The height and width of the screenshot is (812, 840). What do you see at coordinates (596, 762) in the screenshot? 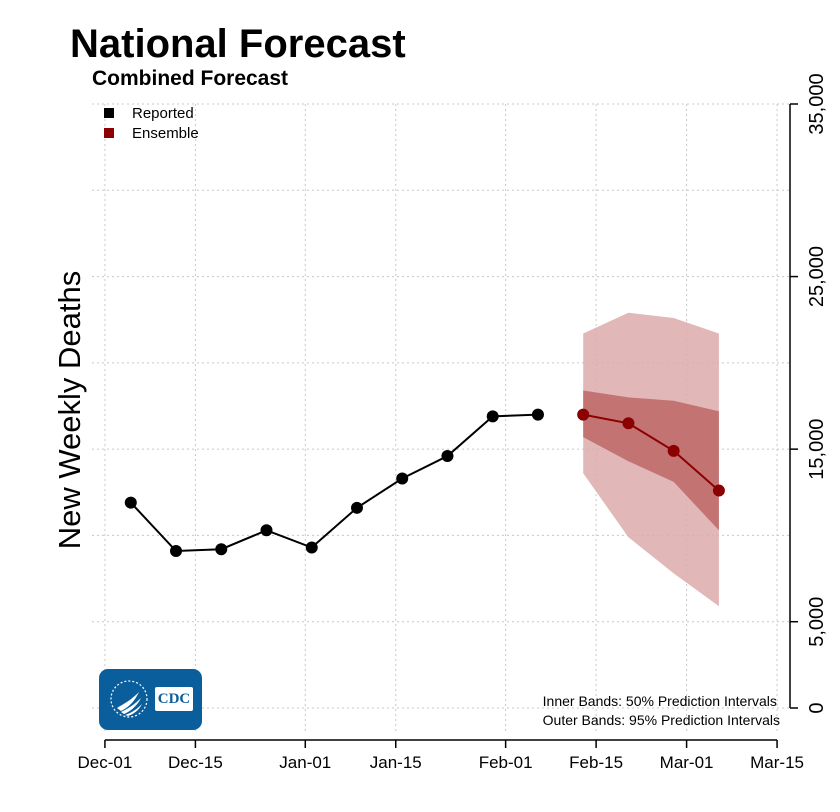
I see `x-tick-label-5: Feb-15` at bounding box center [596, 762].